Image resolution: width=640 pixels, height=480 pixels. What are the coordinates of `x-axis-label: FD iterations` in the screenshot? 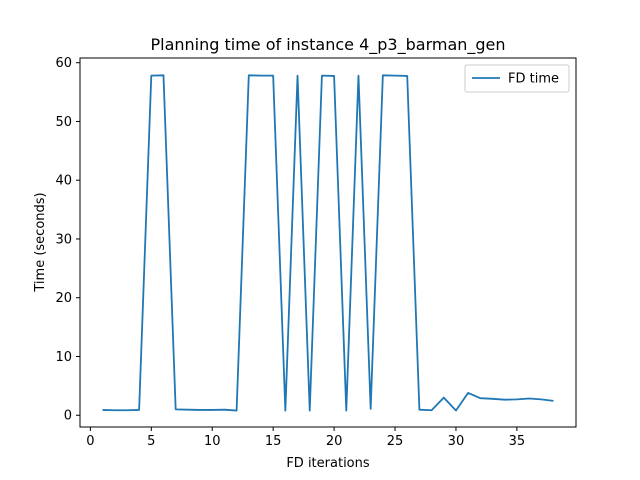 It's located at (328, 463).